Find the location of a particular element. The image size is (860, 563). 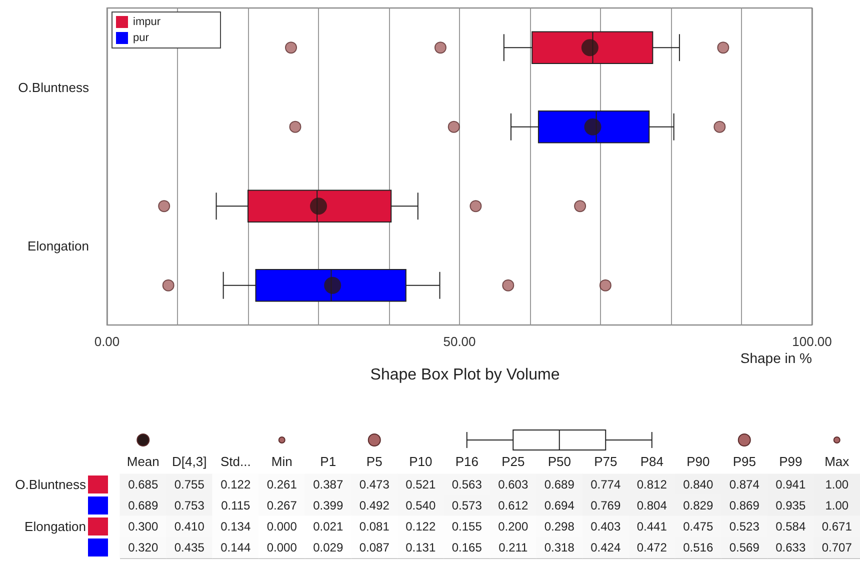

x-tick-label: P75 is located at coordinates (606, 461).